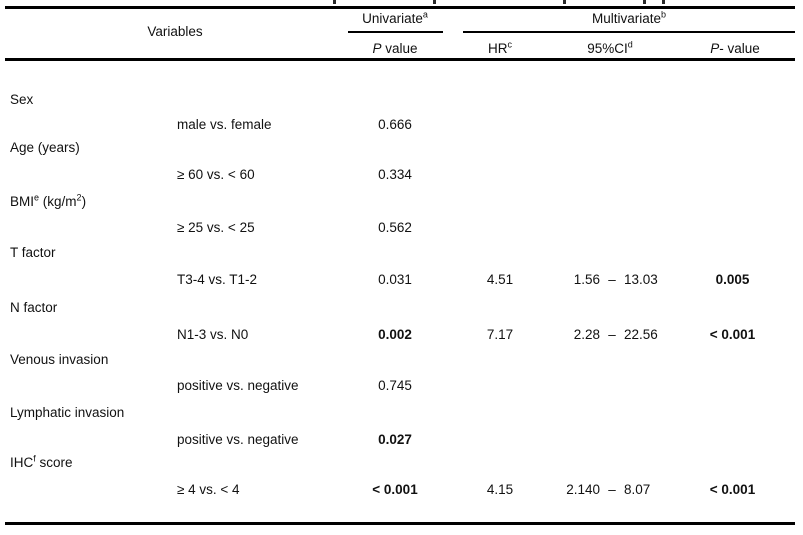 This screenshot has height=535, width=803. What do you see at coordinates (739, 48) in the screenshot?
I see `p-rest: - value` at bounding box center [739, 48].